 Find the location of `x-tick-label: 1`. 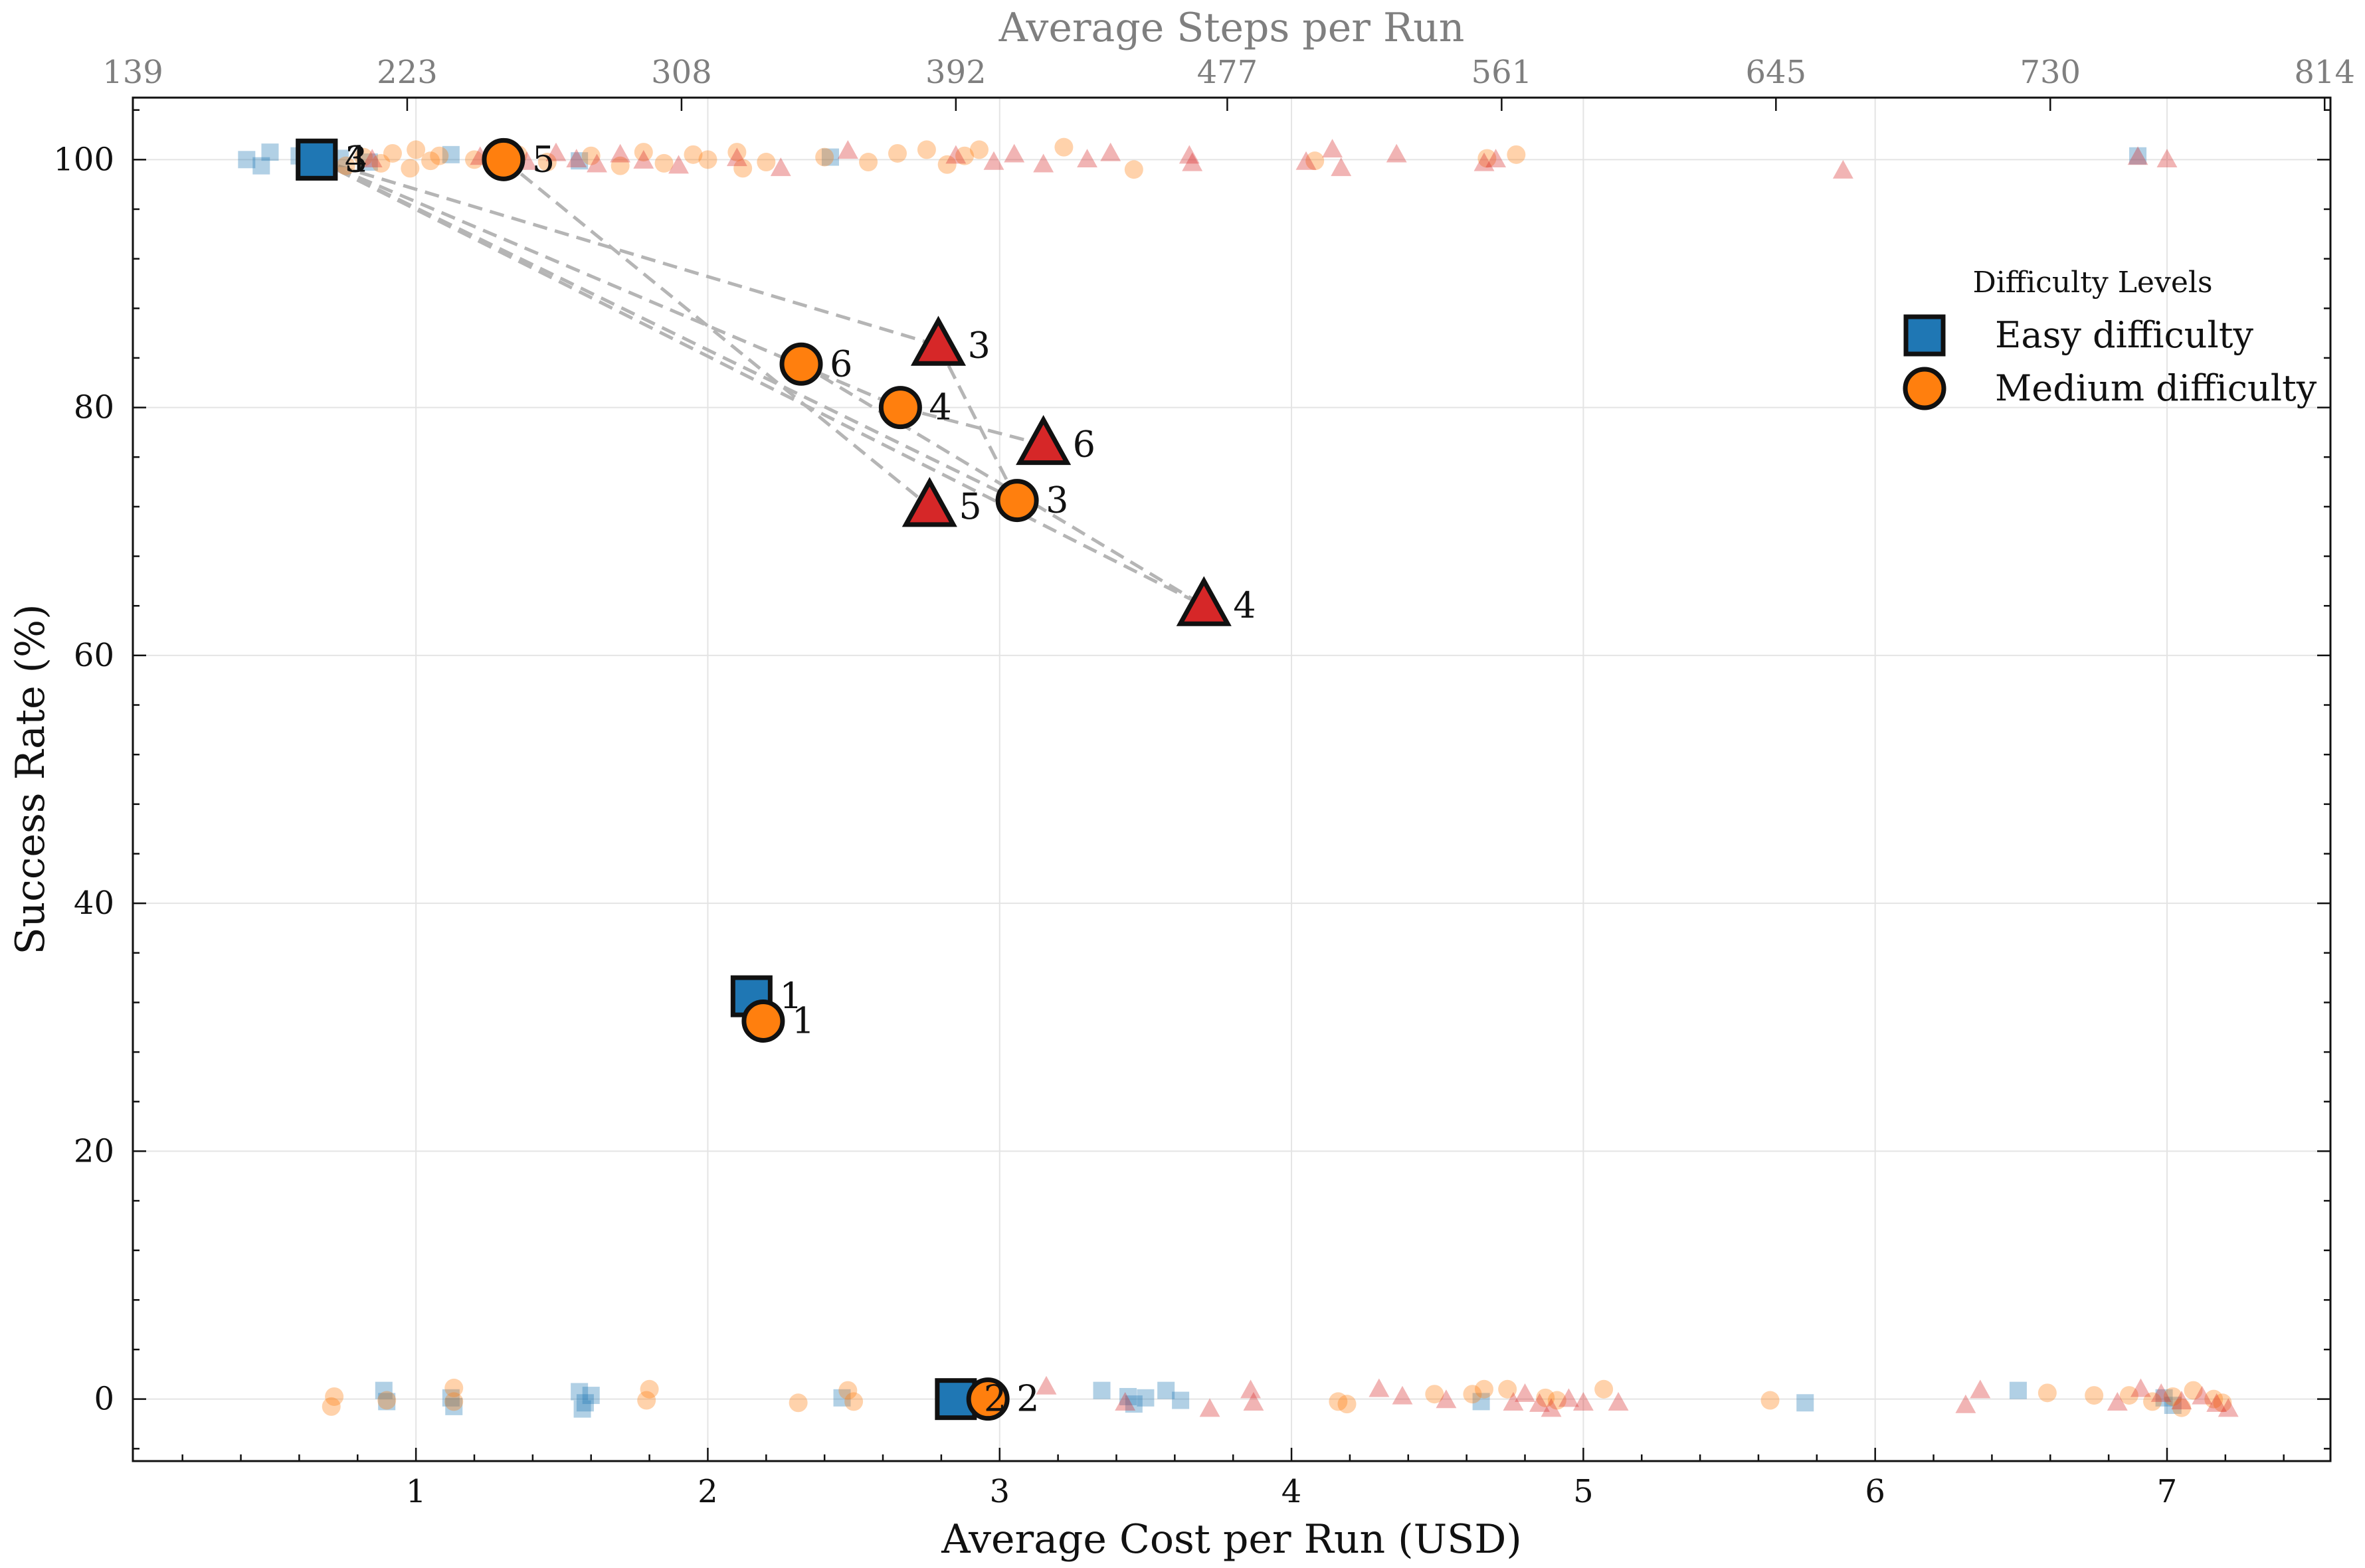

x-tick-label: 1 is located at coordinates (416, 1491).